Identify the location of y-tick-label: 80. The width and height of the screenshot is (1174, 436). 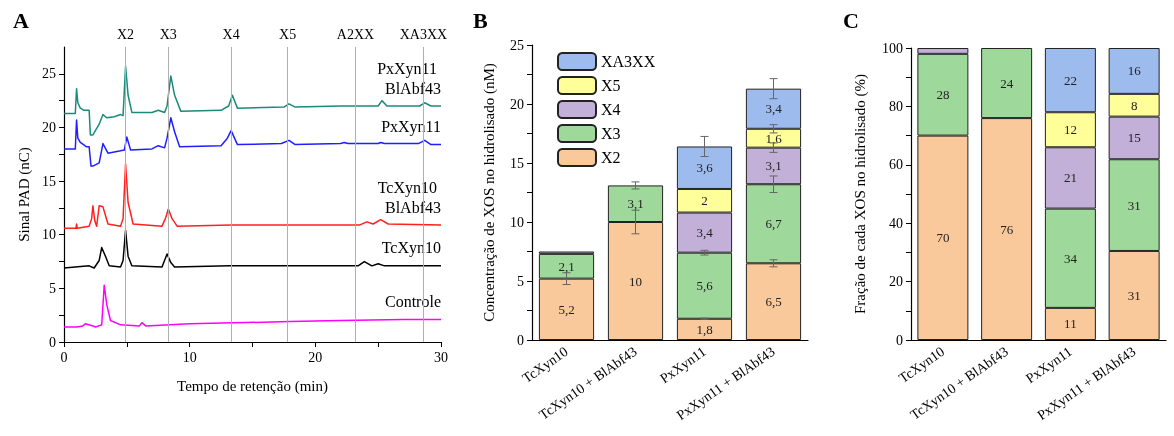
(896, 106).